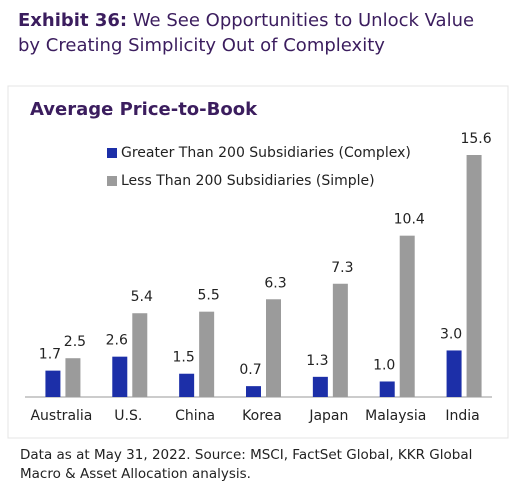 Image resolution: width=516 pixels, height=495 pixels. Describe the element at coordinates (73, 20) in the screenshot. I see `title-prefix: Exhibit 36:` at that location.